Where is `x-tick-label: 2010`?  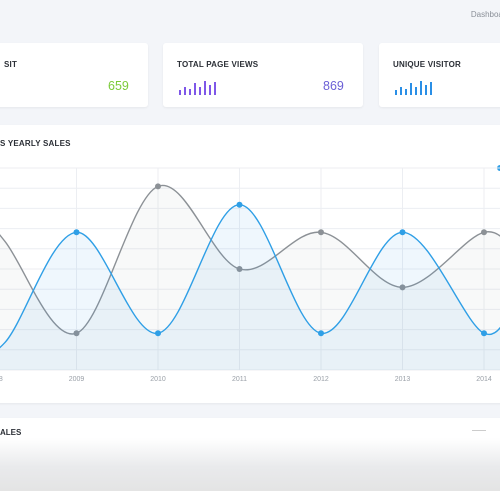
x-tick-label: 2010 is located at coordinates (158, 379).